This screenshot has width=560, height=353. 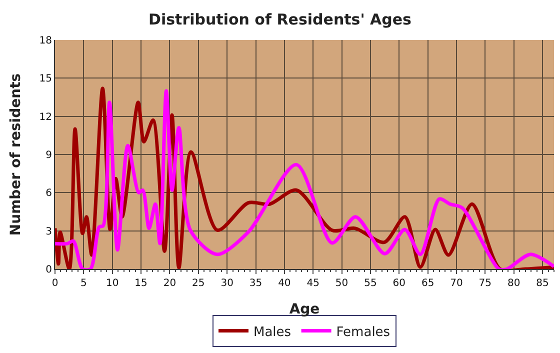 What do you see at coordinates (284, 283) in the screenshot?
I see `x-tick-label: 40` at bounding box center [284, 283].